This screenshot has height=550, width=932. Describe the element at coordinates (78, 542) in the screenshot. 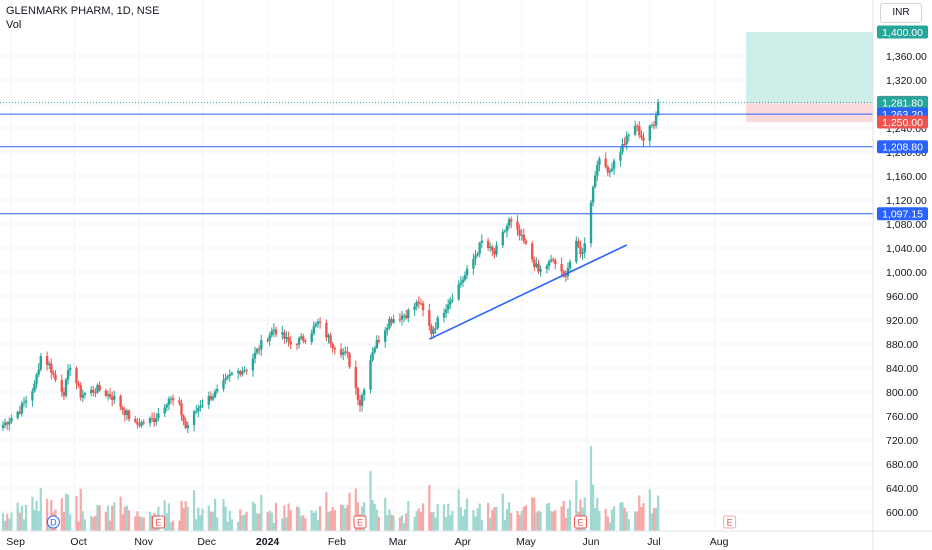

I see `x-tick-label: Oct` at that location.